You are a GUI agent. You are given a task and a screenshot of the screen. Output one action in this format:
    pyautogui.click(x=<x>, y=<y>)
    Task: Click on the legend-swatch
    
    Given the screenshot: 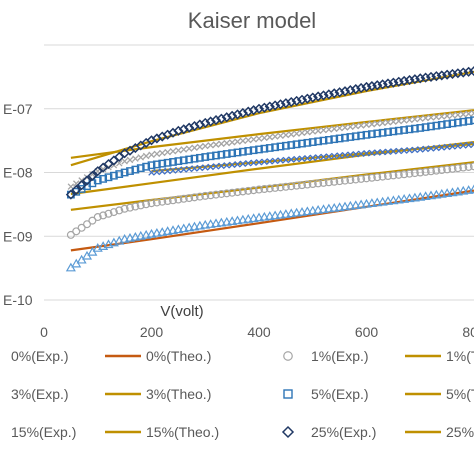 What is the action you would take?
    pyautogui.click(x=288, y=432)
    